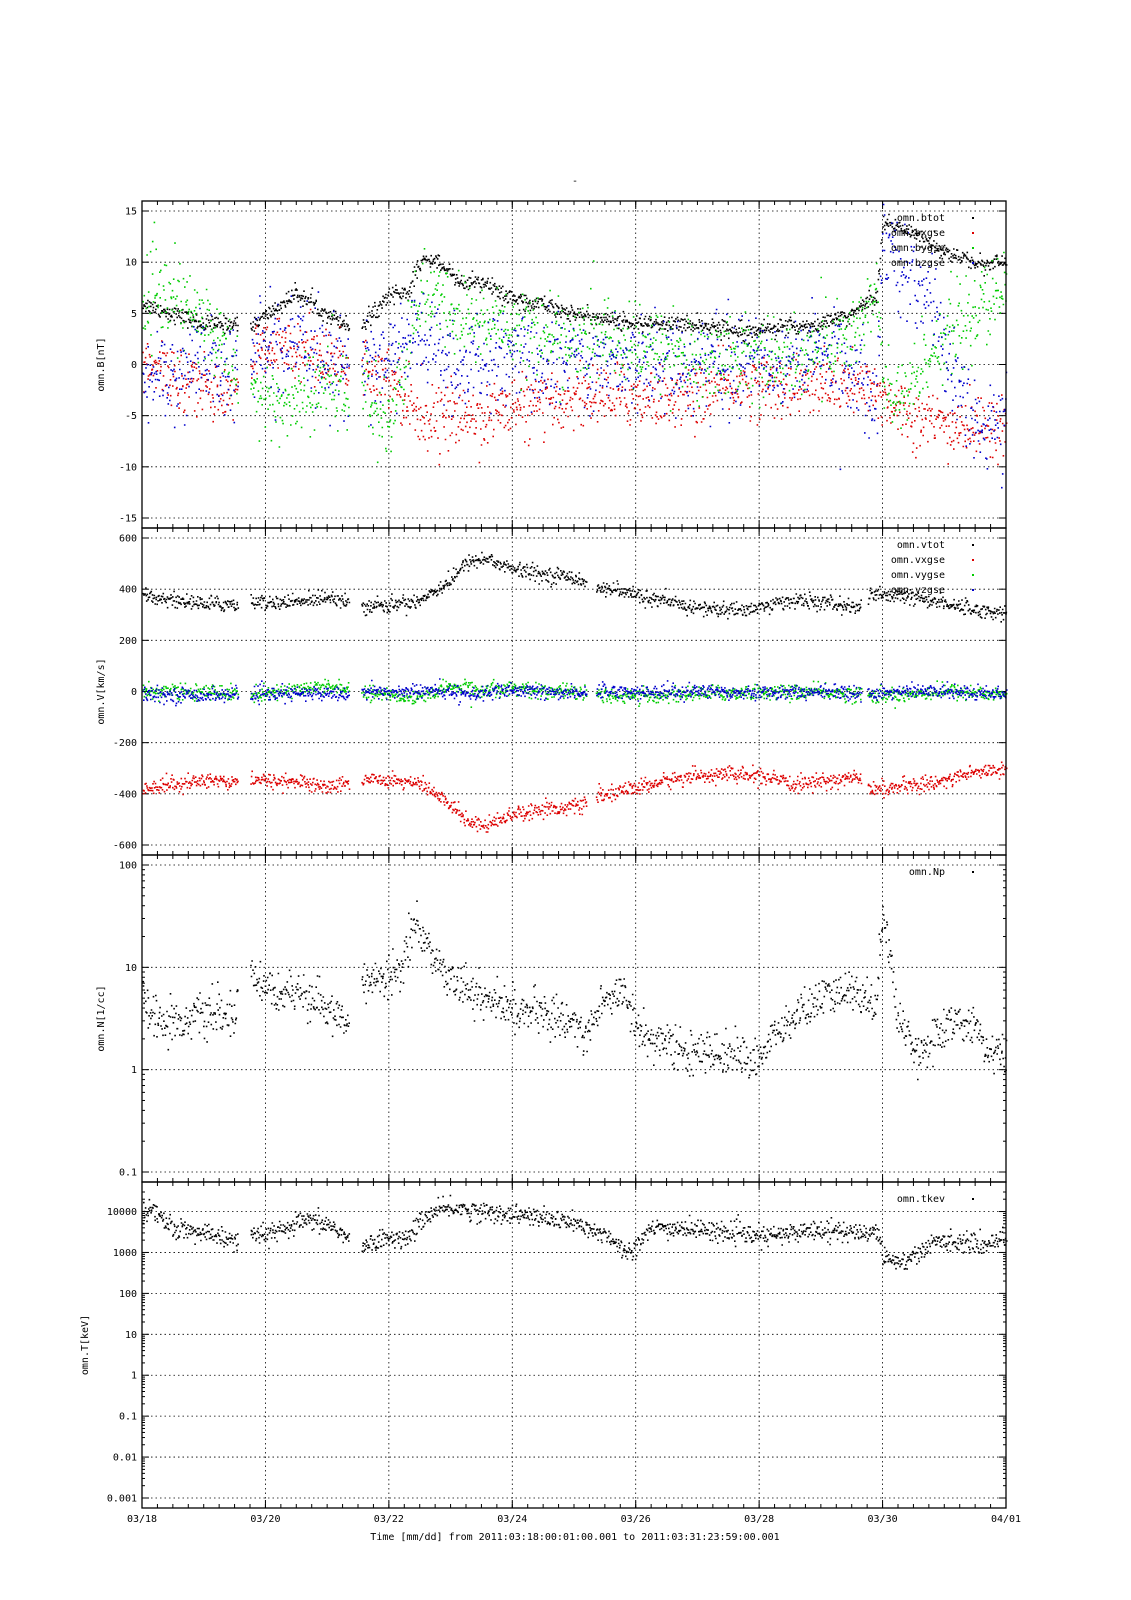  Describe the element at coordinates (636, 1519) in the screenshot. I see `x-tick-label: 03/26` at that location.